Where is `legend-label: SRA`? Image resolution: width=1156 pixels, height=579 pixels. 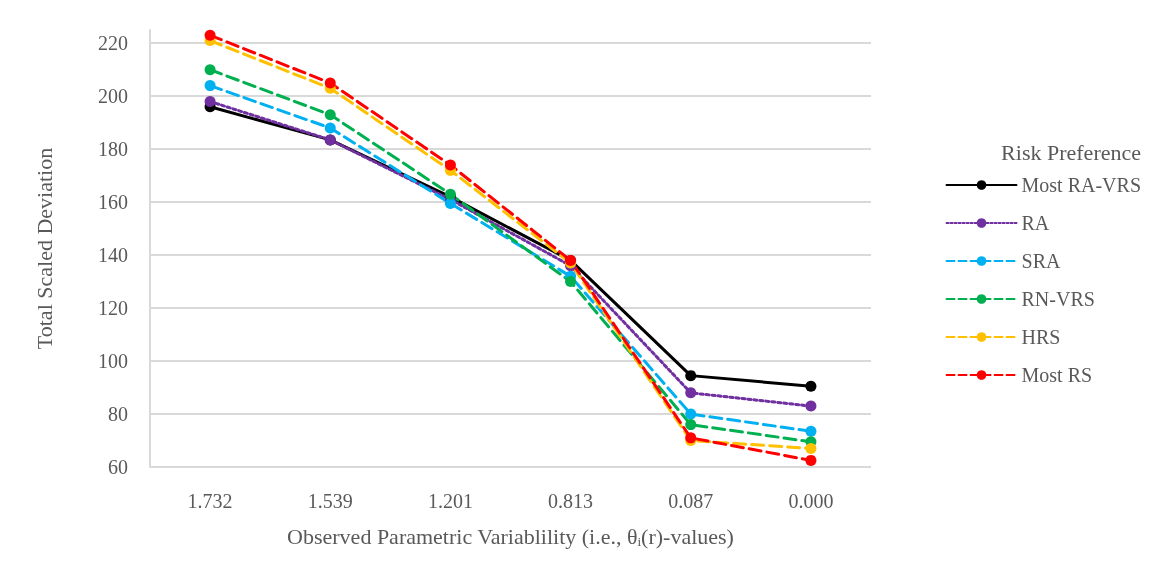
legend-label: SRA is located at coordinates (1041, 261).